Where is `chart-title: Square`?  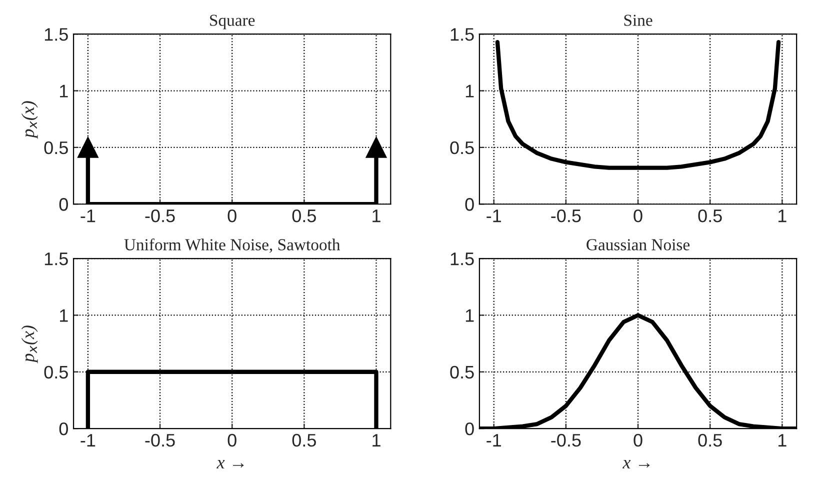 chart-title: Square is located at coordinates (232, 22).